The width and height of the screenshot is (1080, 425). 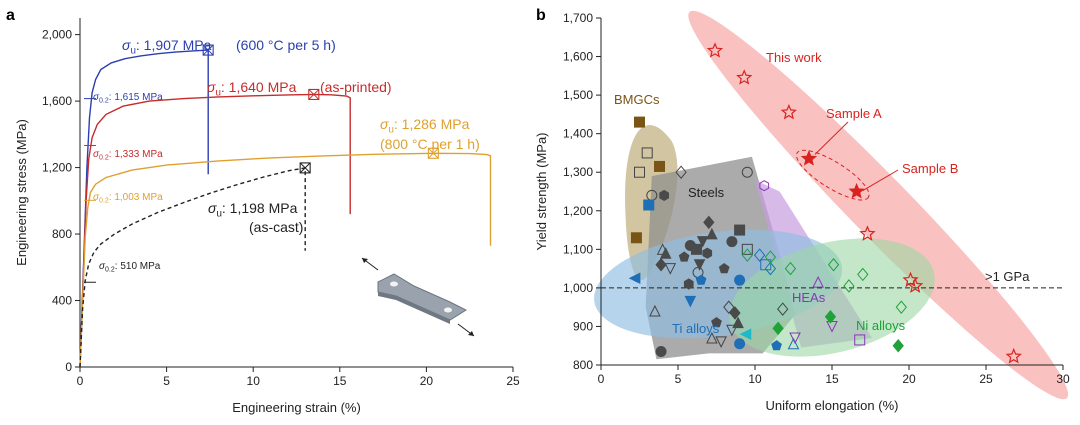 I want to click on b-arrow-sample-b, so click(x=880, y=180).